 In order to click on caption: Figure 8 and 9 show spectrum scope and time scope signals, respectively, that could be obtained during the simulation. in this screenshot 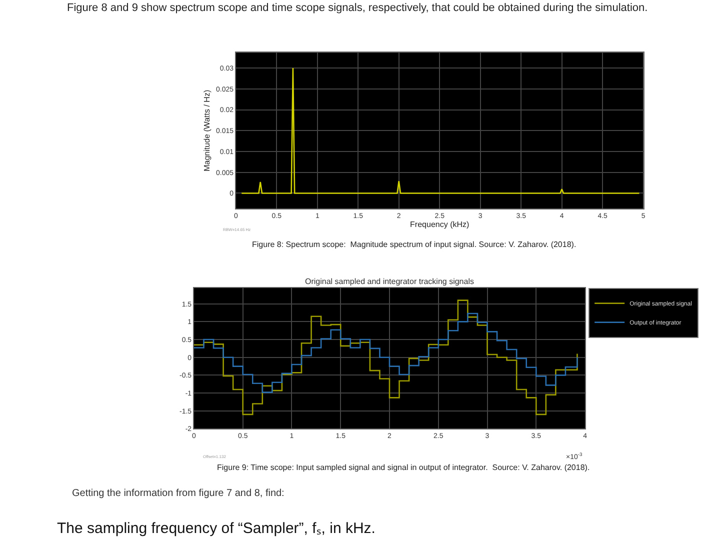, I will do `click(357, 8)`.